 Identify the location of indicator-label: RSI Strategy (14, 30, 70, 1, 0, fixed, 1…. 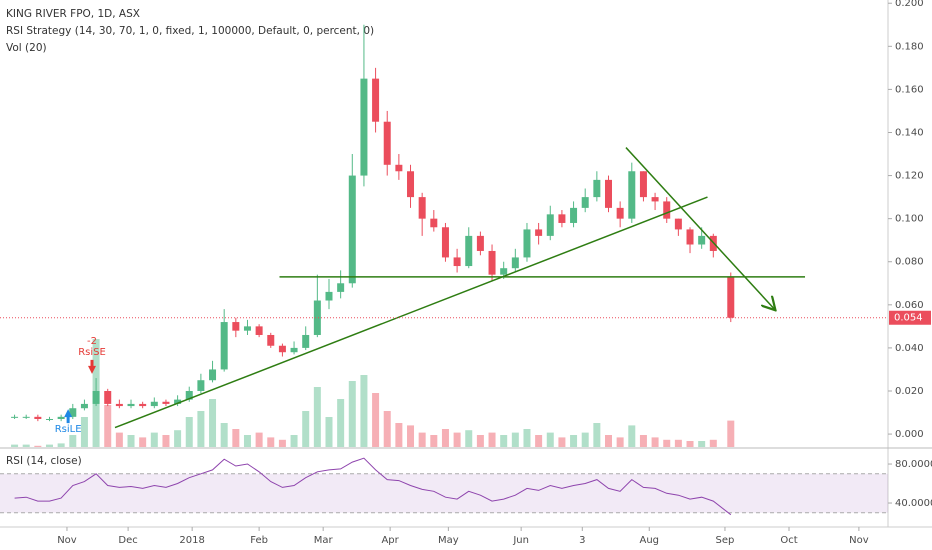
(190, 31).